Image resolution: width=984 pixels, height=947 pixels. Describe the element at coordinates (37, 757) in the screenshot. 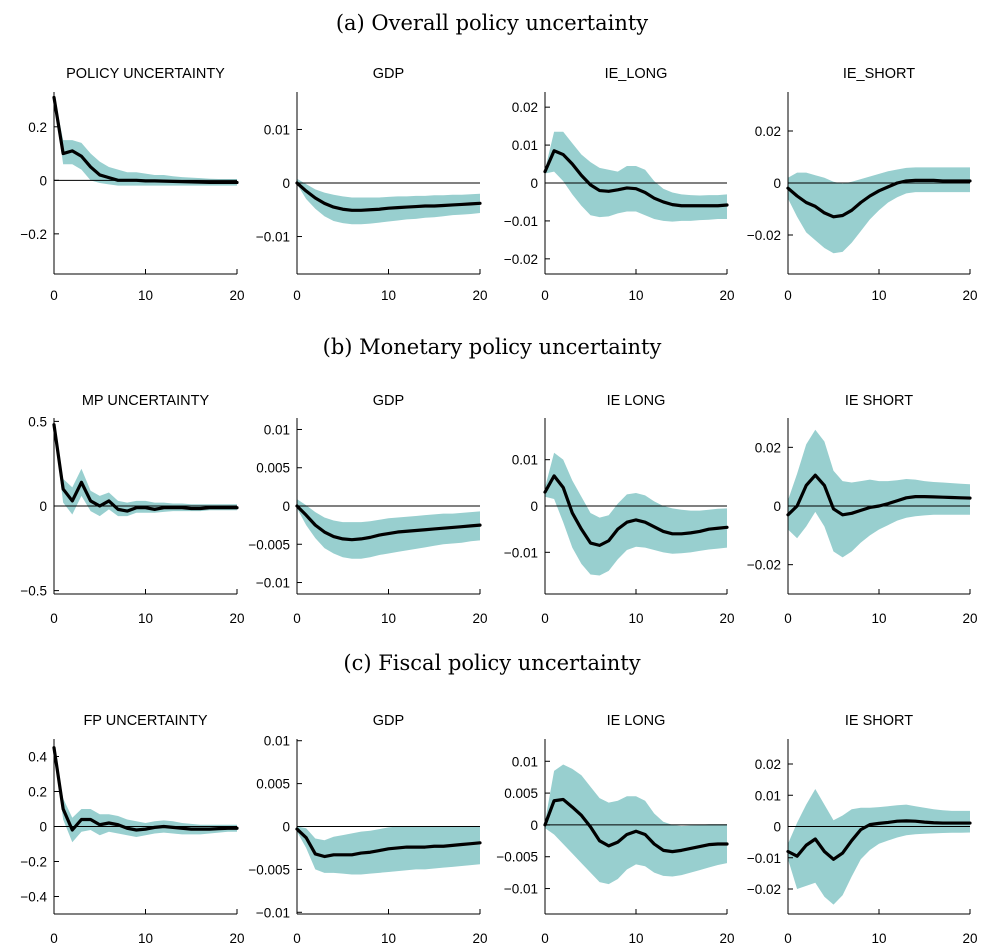

I see `y-tick-label: 0.4` at that location.